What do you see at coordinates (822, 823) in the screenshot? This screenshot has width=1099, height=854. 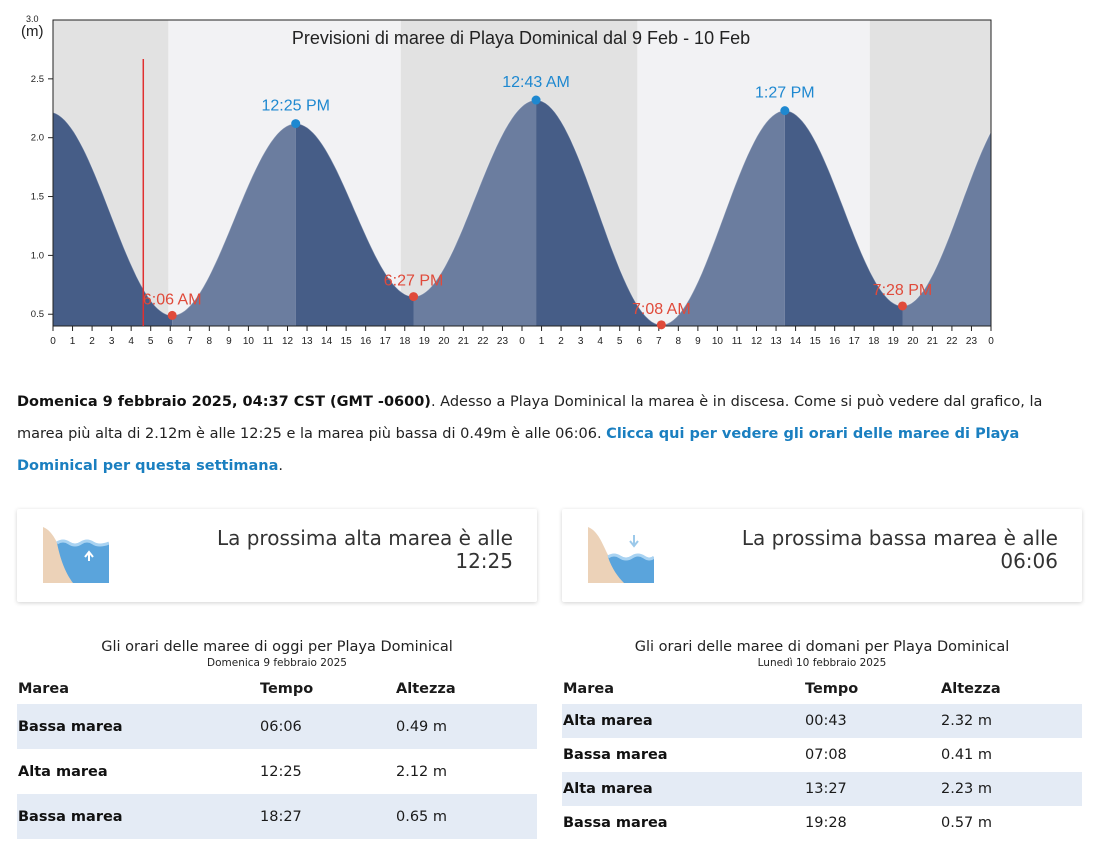 I see `table-row: Bassa marea 19:28 0.57 m` at bounding box center [822, 823].